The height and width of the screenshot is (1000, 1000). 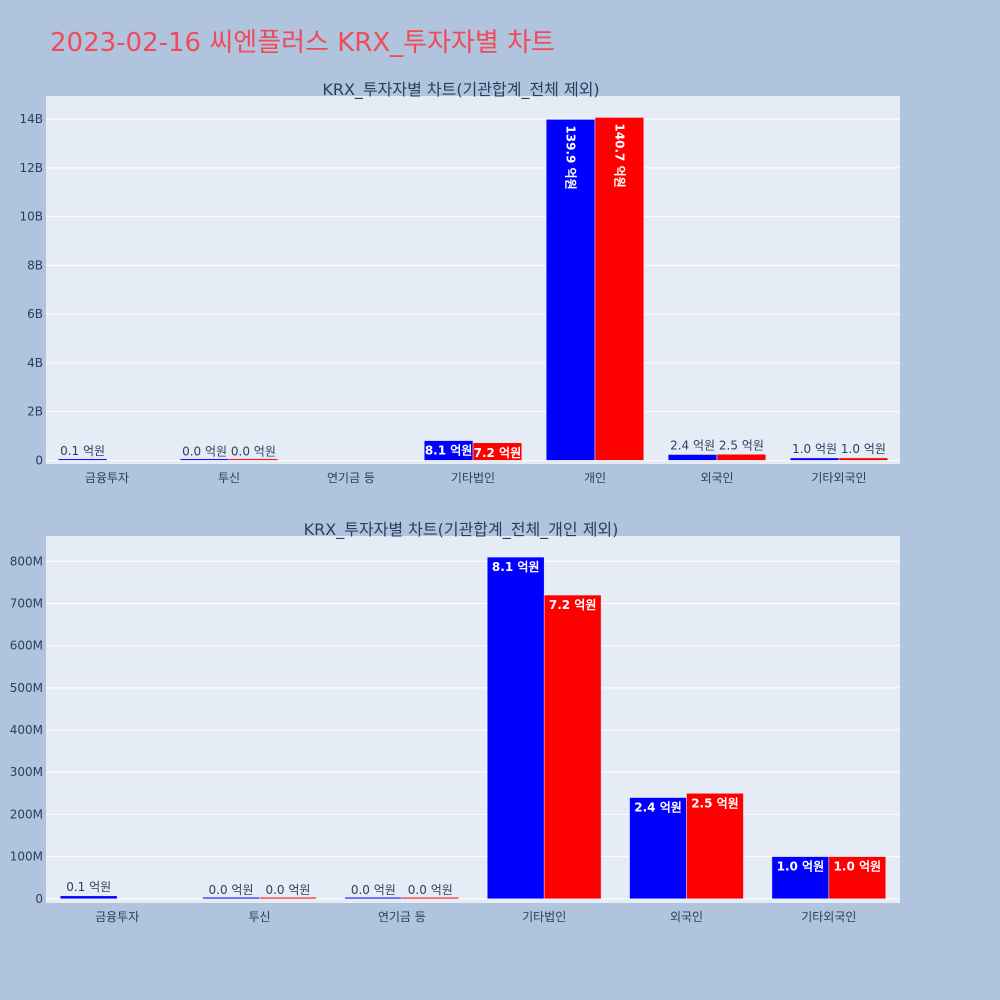 What do you see at coordinates (460, 90) in the screenshot?
I see `chart-title: KRX_투자자별 차트(기관합계_전체 제외)` at bounding box center [460, 90].